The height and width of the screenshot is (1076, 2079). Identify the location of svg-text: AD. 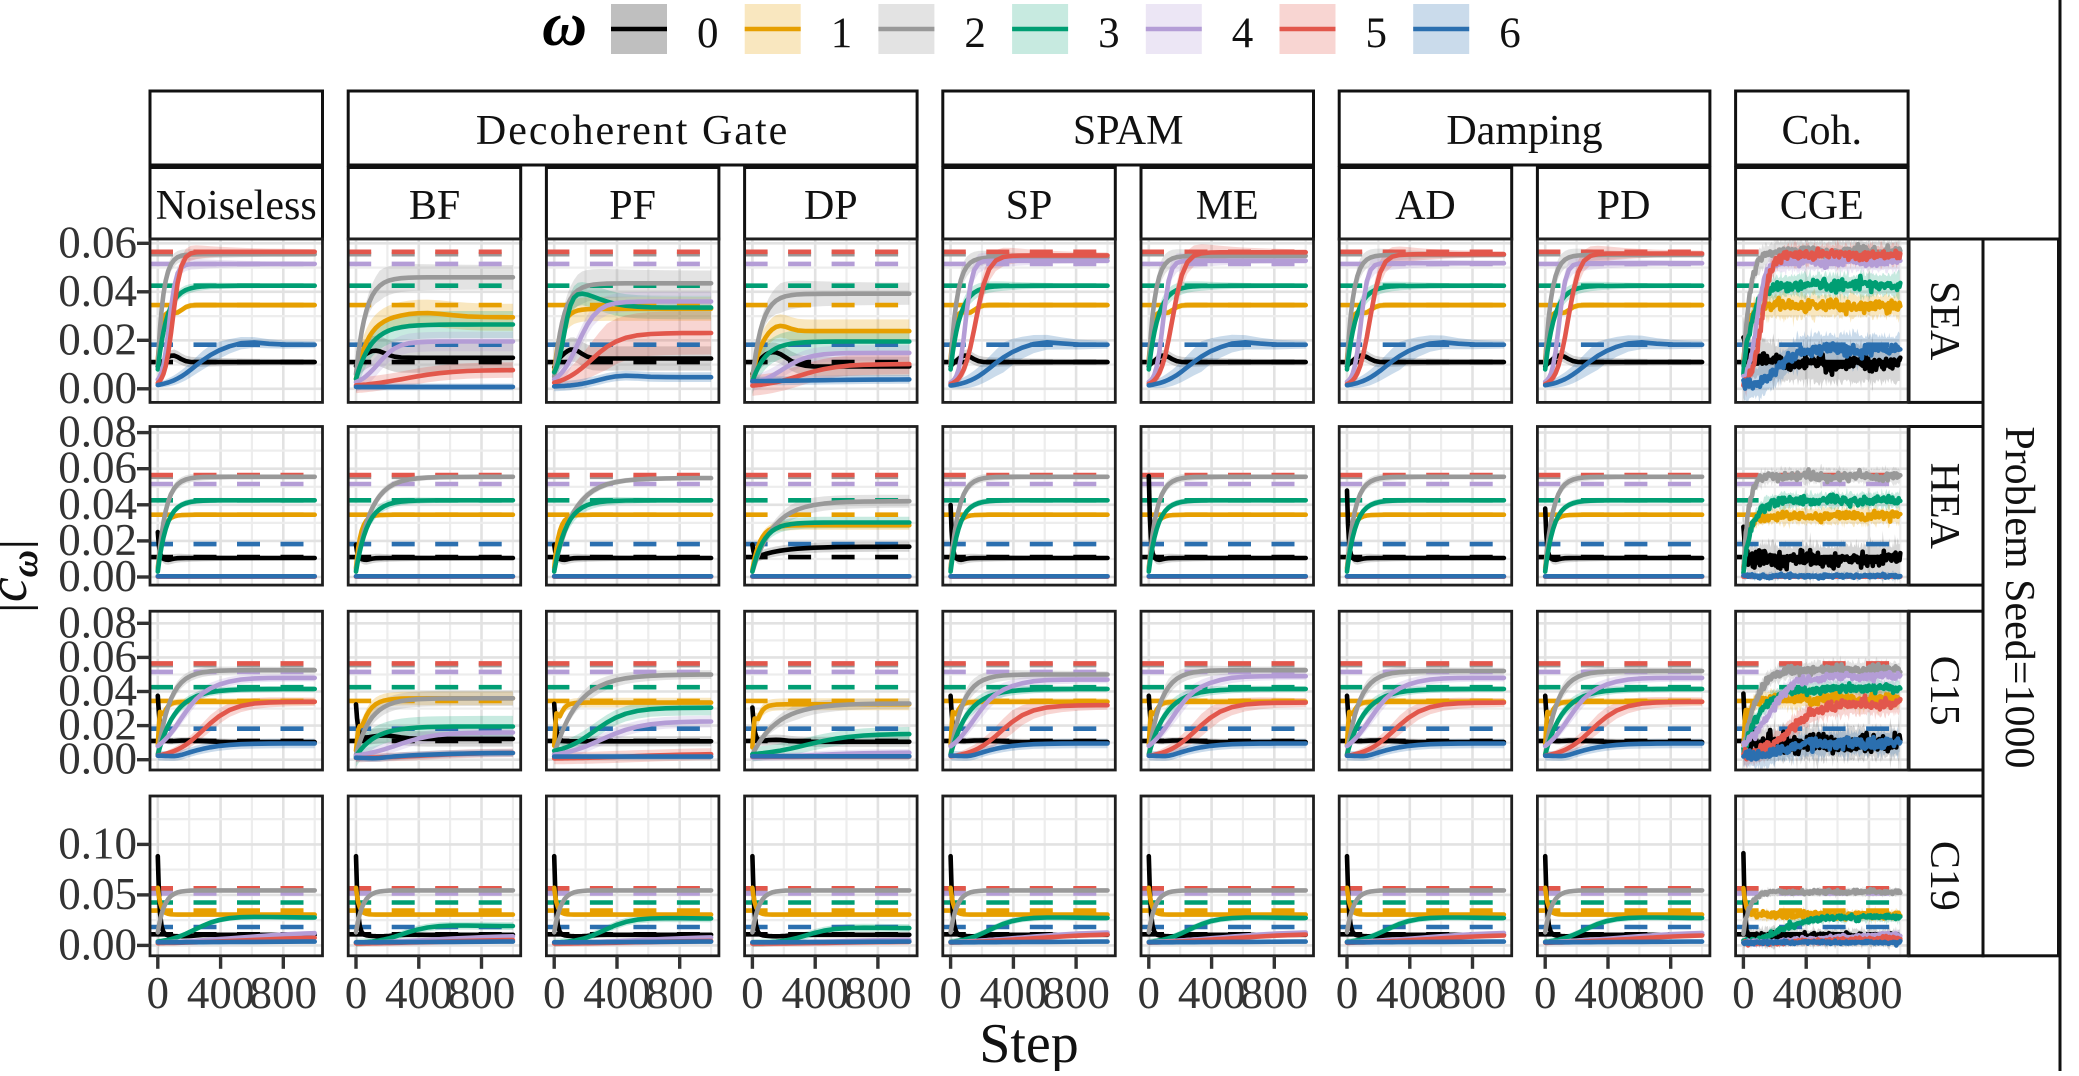
(1425, 206).